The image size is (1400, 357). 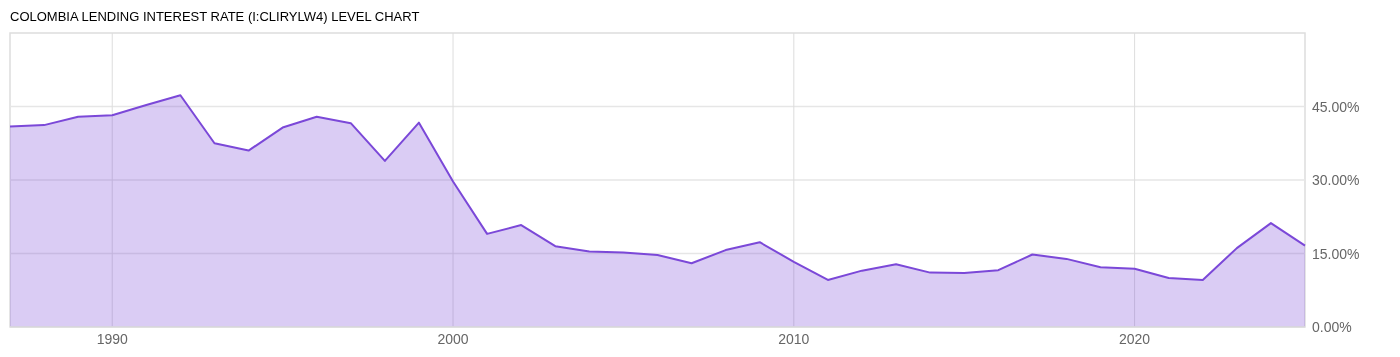 I want to click on chart-title: COLOMBIA LENDING INTEREST RATE (I:CLIRYLW4) LEVEL CHART, so click(x=215, y=16).